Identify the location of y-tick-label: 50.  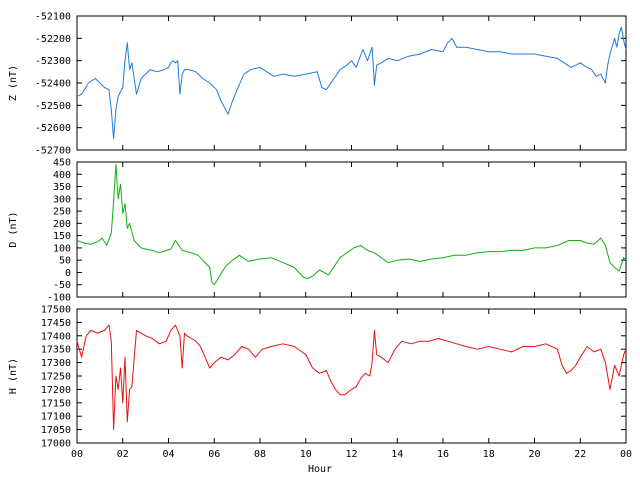
(65, 261).